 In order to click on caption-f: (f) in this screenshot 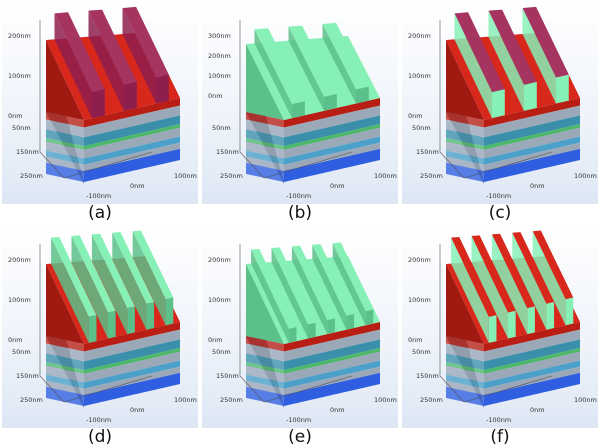, I will do `click(500, 437)`.